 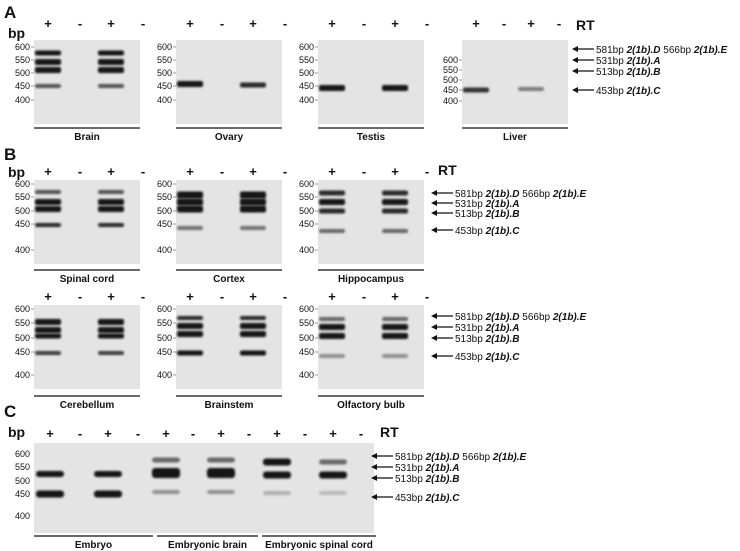 I want to click on gel-caption: Embryonic brain, so click(x=207, y=545).